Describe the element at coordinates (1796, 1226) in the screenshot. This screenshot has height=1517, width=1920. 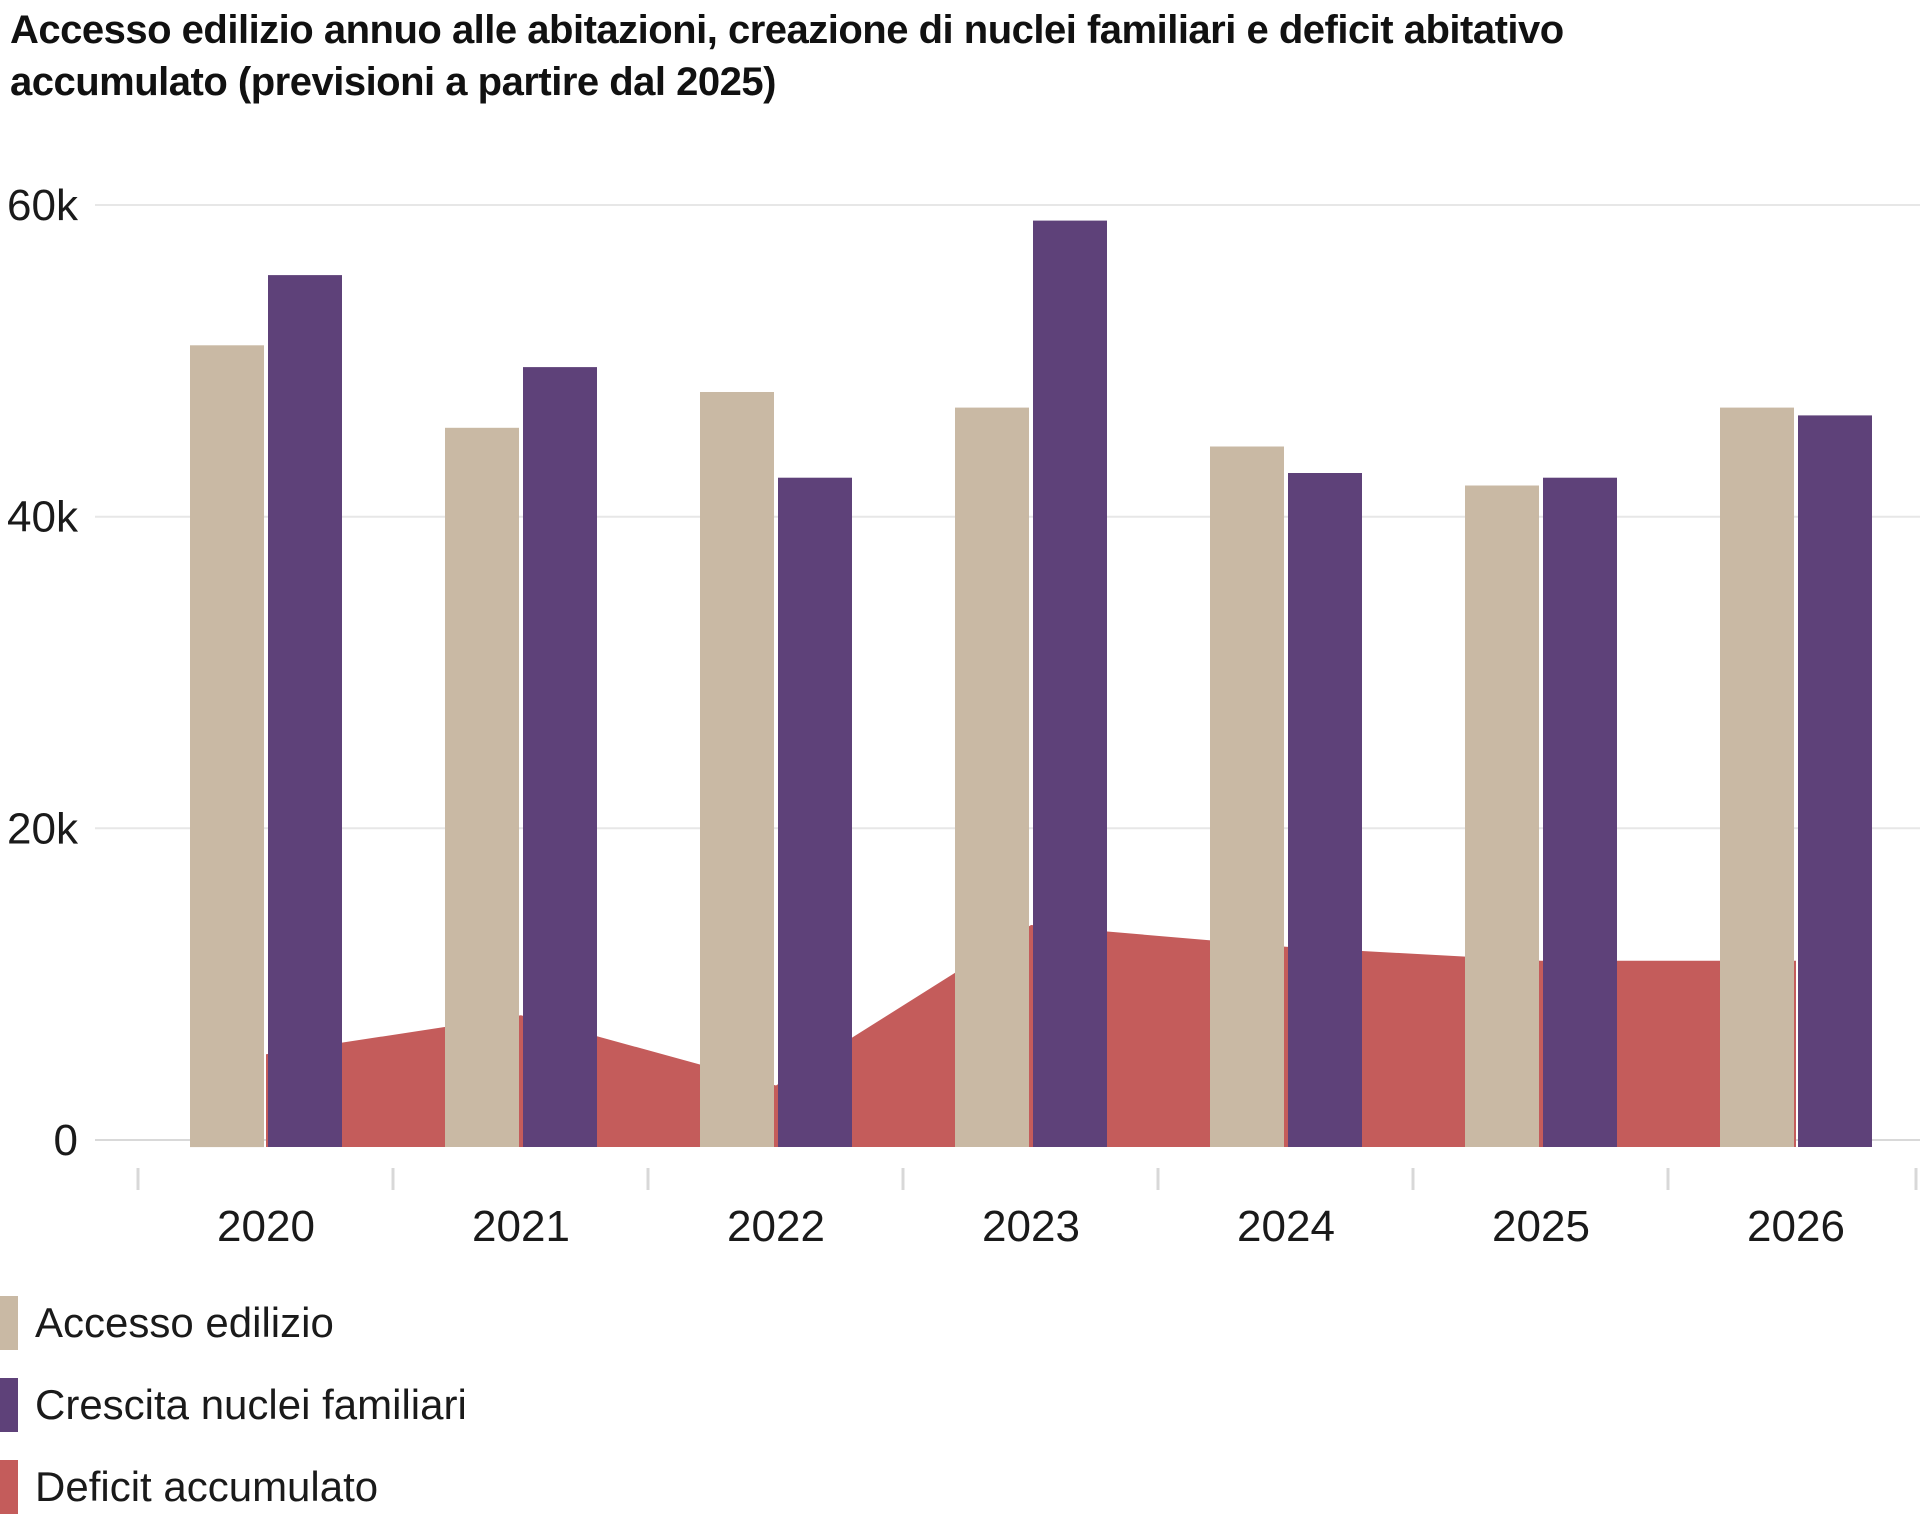
I see `svg-text: 2026` at that location.